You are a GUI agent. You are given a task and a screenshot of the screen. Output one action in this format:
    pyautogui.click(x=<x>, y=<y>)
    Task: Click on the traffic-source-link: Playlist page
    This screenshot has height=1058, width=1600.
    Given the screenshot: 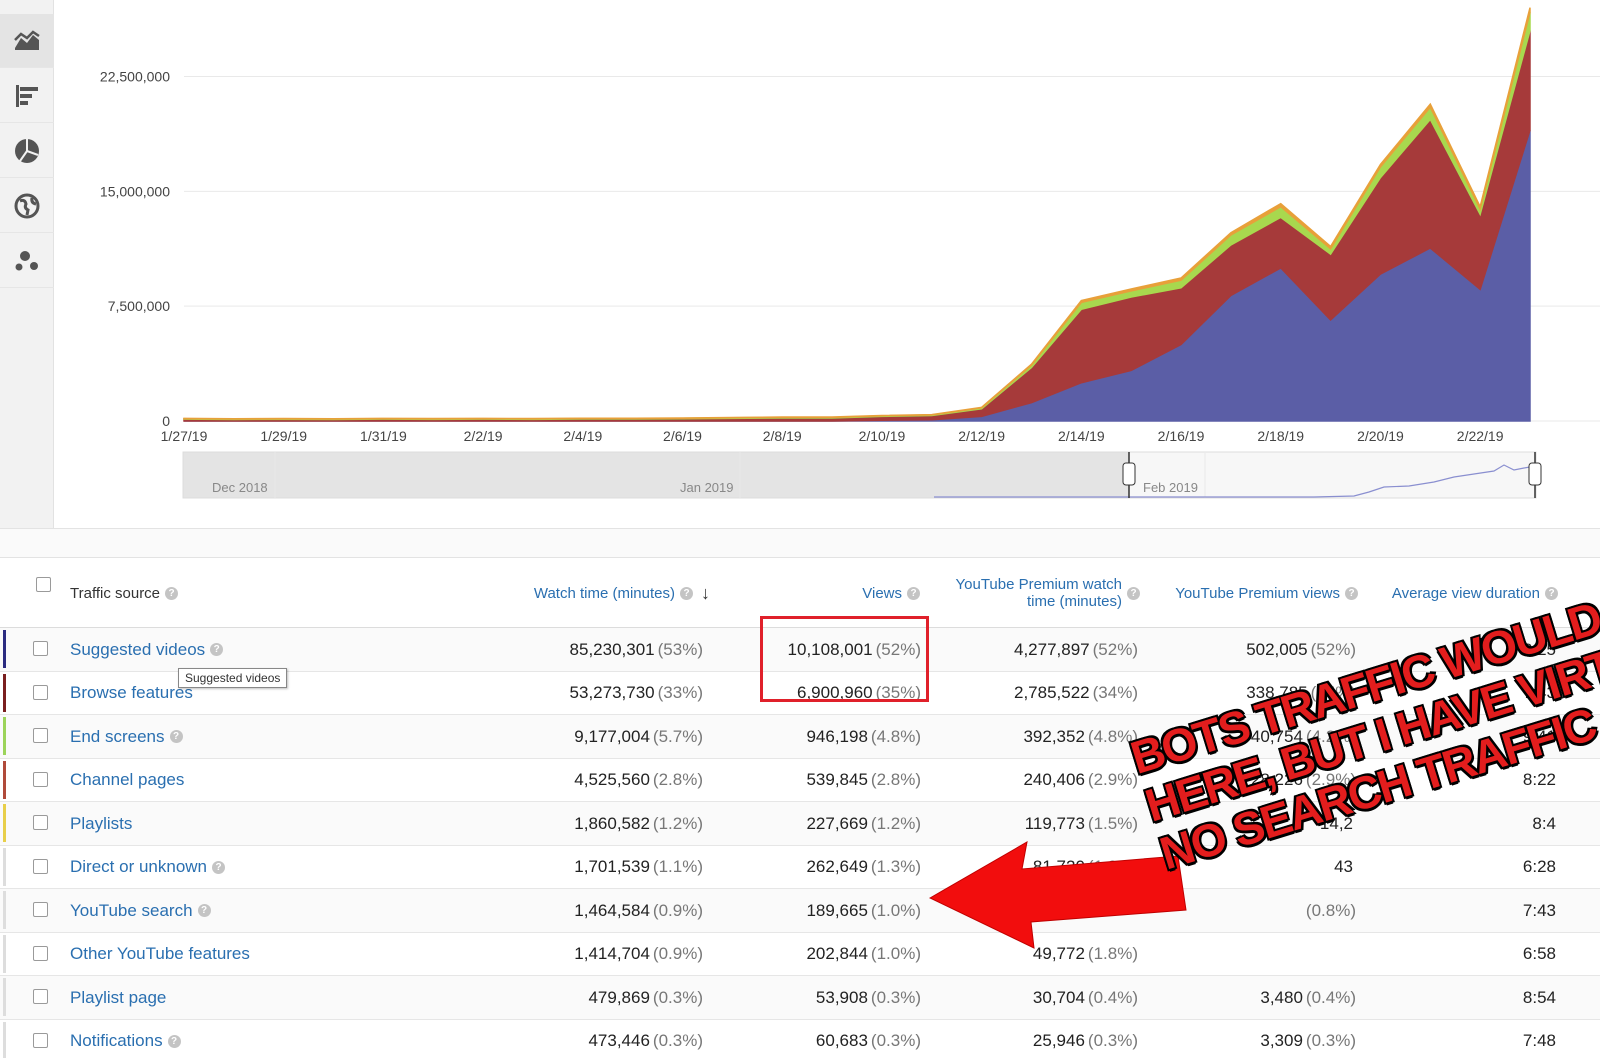 What is the action you would take?
    pyautogui.click(x=118, y=997)
    